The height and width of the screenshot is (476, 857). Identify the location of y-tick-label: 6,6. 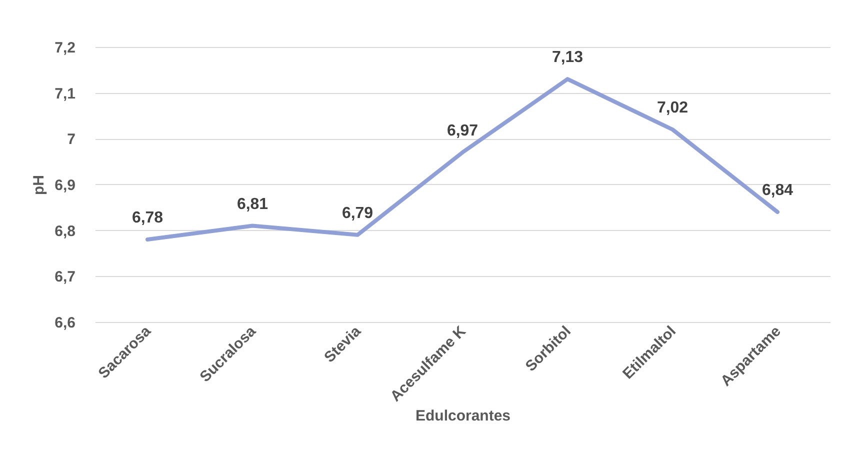
(65, 323).